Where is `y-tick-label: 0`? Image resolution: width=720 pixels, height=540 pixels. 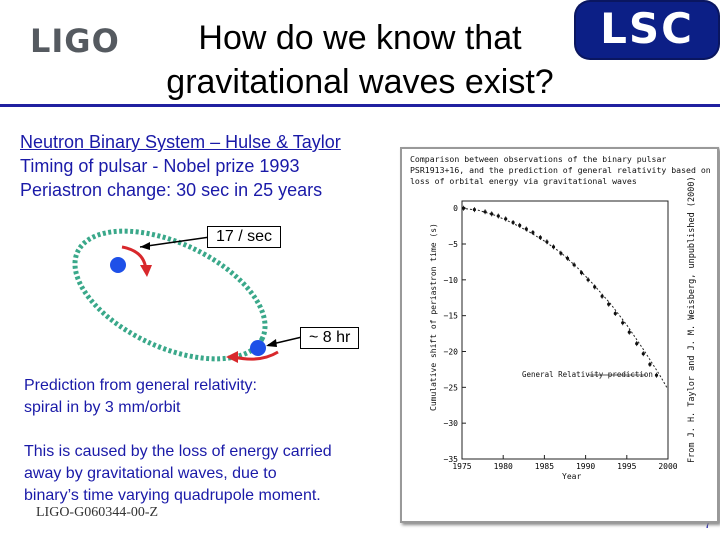
y-tick-label: 0 is located at coordinates (455, 208).